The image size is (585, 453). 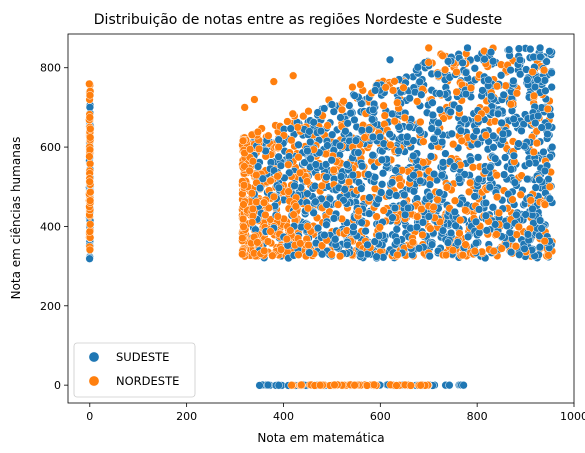 What do you see at coordinates (50, 306) in the screenshot?
I see `y-tick-label: 200` at bounding box center [50, 306].